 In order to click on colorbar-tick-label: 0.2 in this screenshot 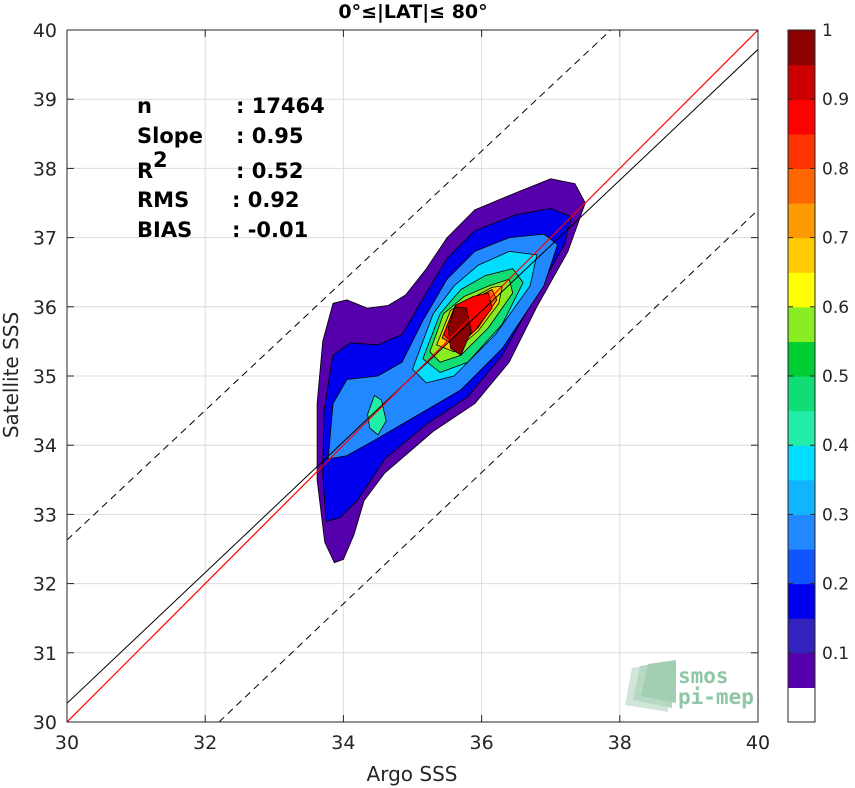, I will do `click(835, 585)`.